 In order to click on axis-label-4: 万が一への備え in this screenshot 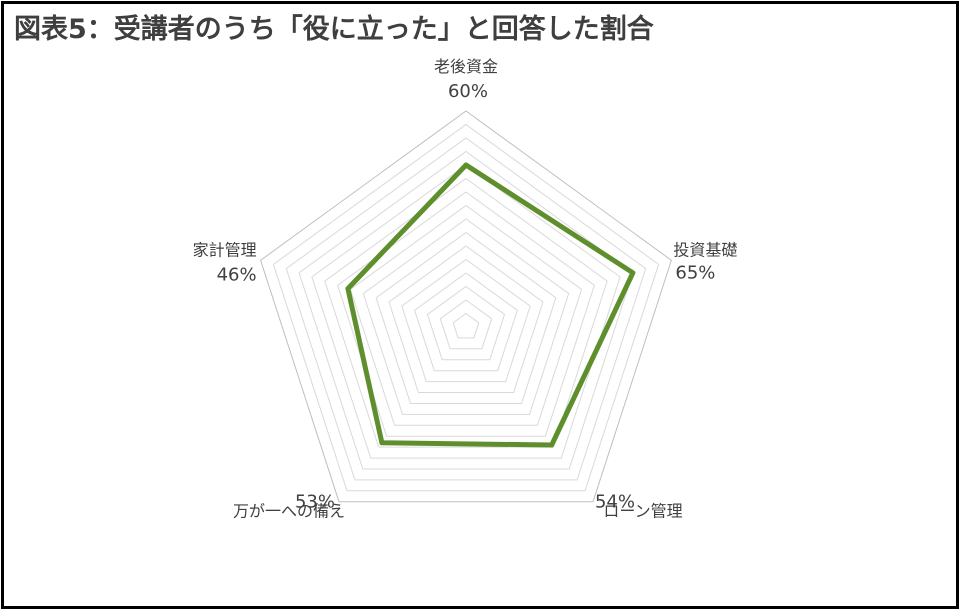, I will do `click(289, 511)`.